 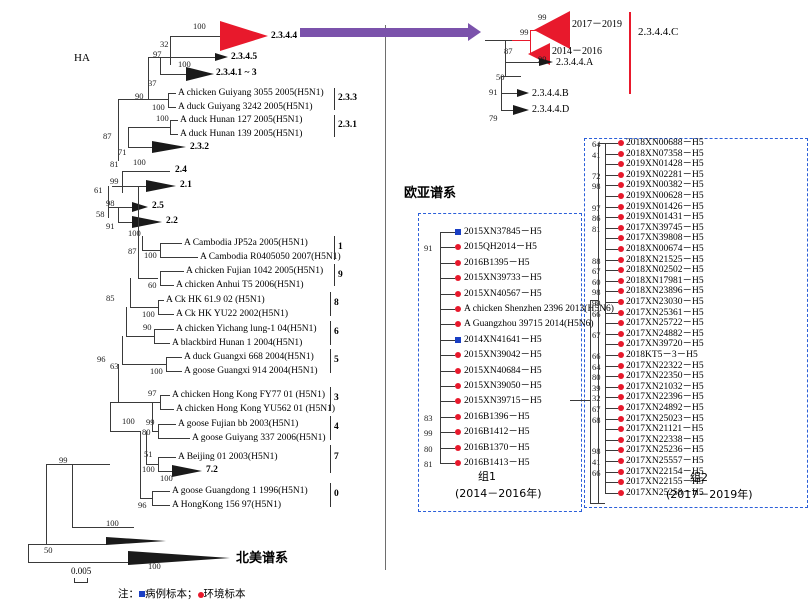 What do you see at coordinates (340, 275) in the screenshot?
I see `clade-bracket-label: 9` at bounding box center [340, 275].